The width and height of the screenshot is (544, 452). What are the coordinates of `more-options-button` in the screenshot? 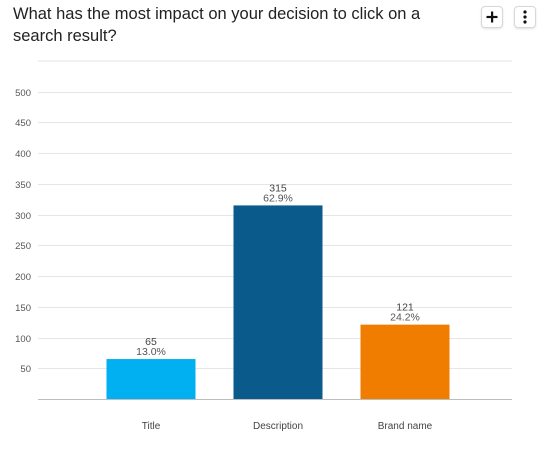 It's located at (525, 17).